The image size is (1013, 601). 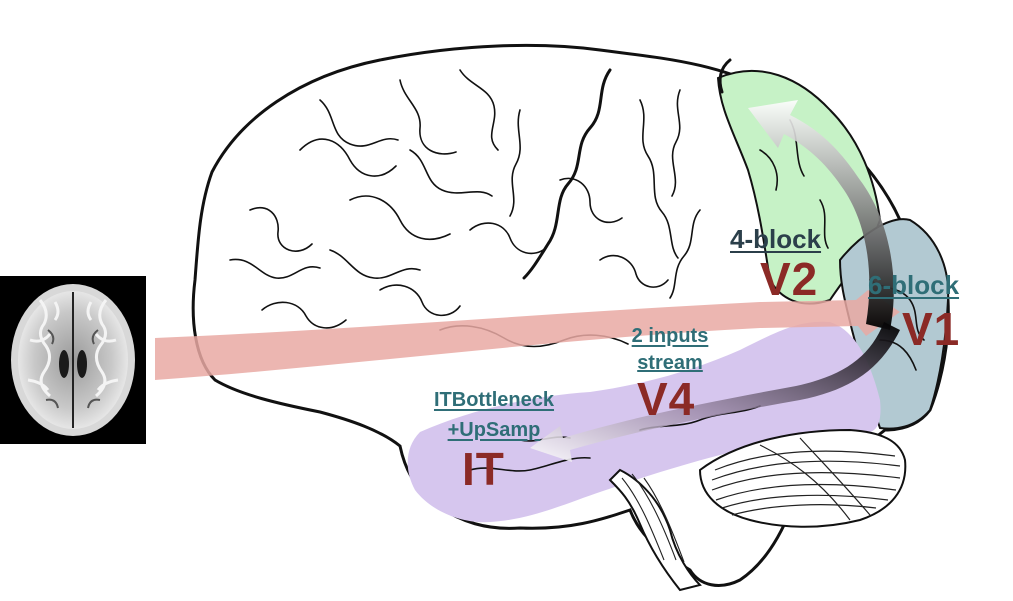 I want to click on cerebellum-icon, so click(x=757, y=510).